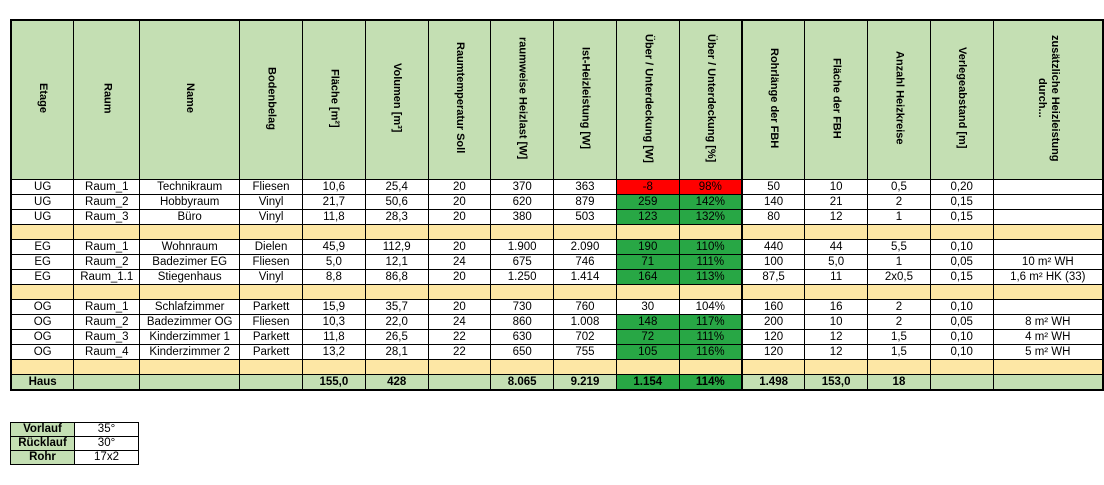 This screenshot has width=1104, height=485. I want to click on table-cell: 755, so click(585, 352).